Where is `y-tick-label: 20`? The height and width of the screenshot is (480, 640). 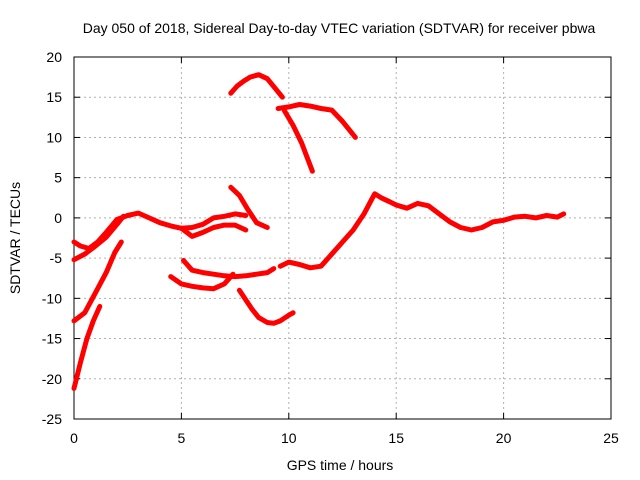
y-tick-label: 20 is located at coordinates (54, 57).